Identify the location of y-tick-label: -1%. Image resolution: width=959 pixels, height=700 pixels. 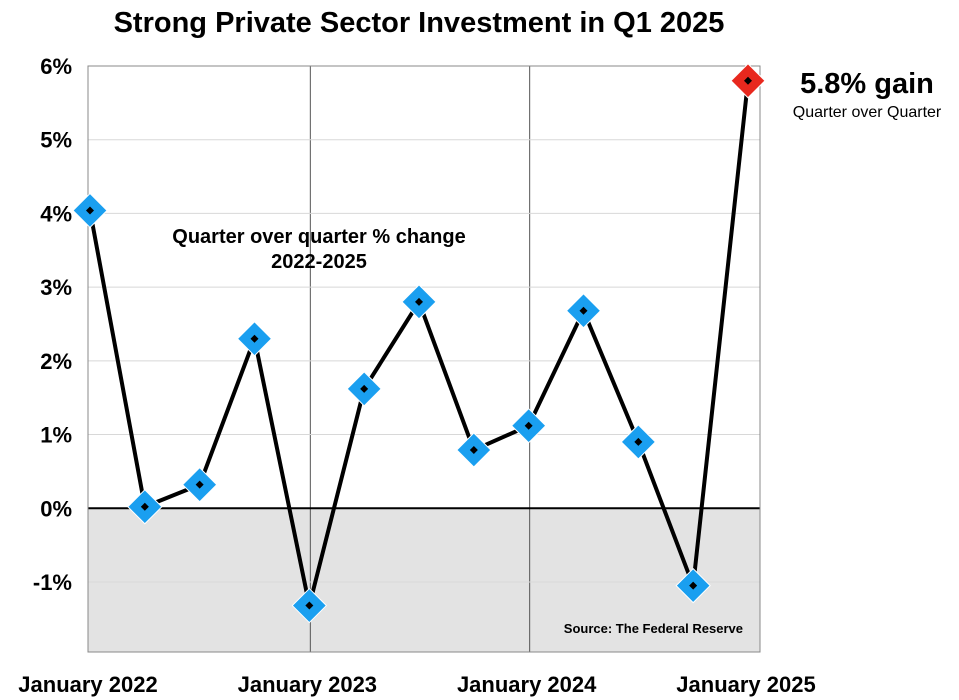
(52, 582).